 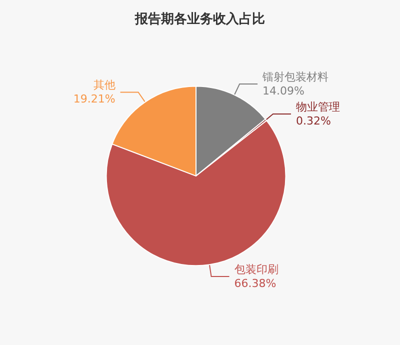 What do you see at coordinates (104, 85) in the screenshot?
I see `slice-label: 其他` at bounding box center [104, 85].